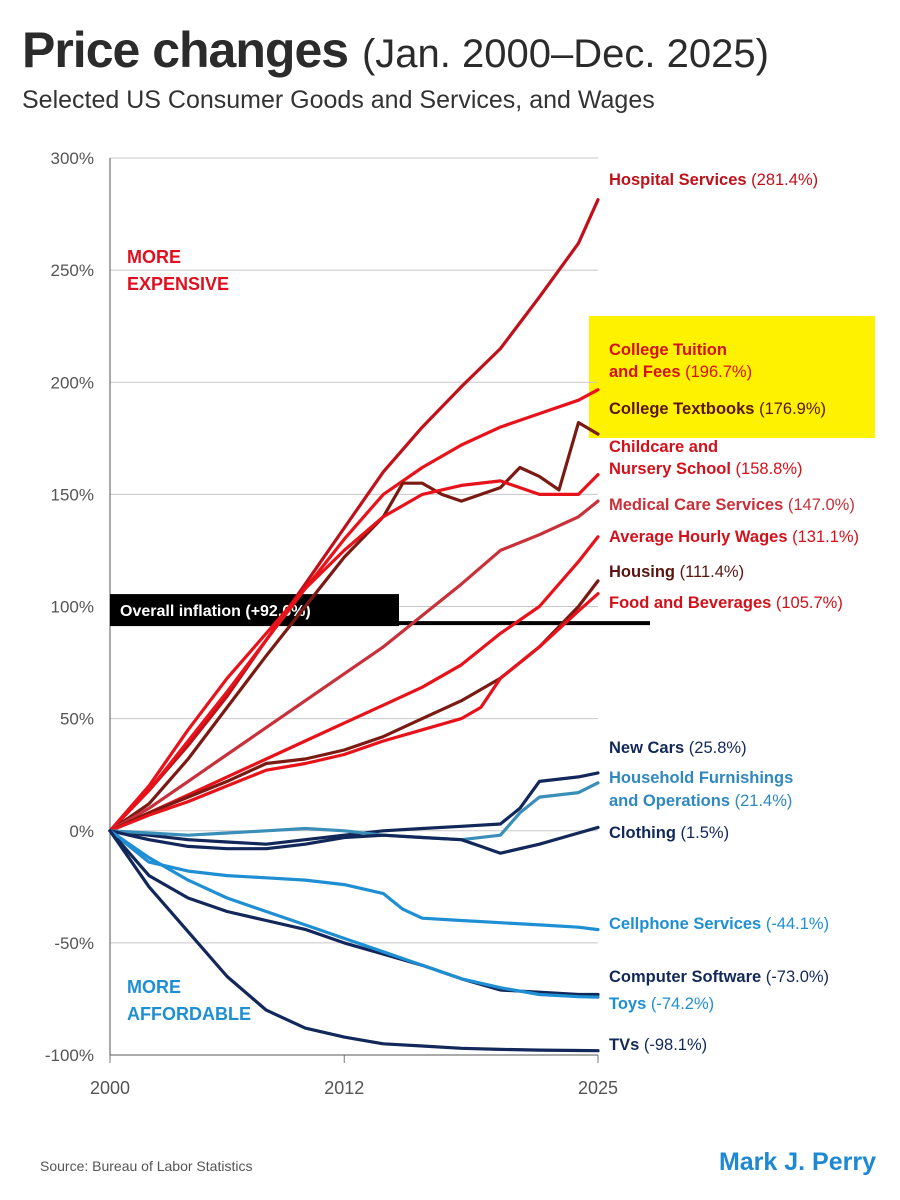  What do you see at coordinates (807, 603) in the screenshot?
I see `series-pct: (105.7%)` at bounding box center [807, 603].